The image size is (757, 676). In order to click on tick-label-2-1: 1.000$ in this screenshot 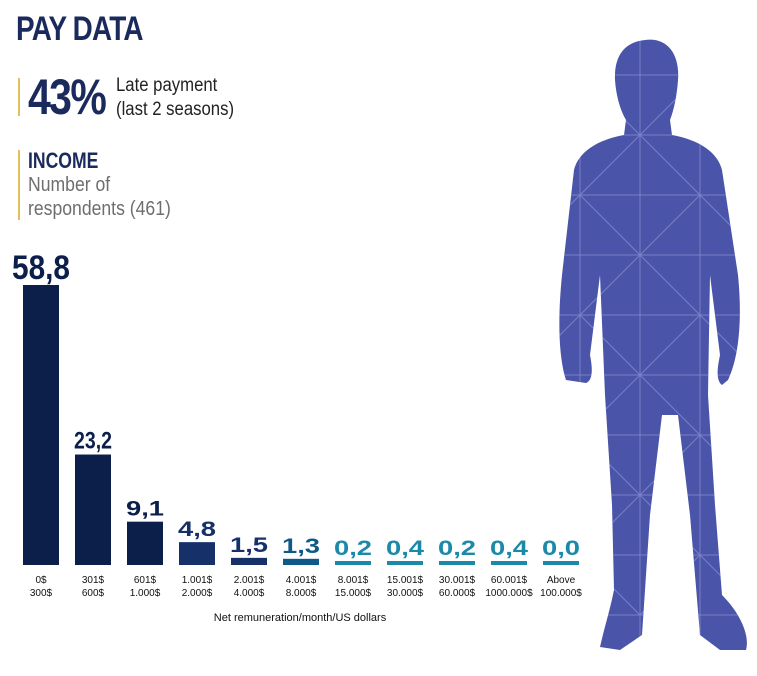, I will do `click(145, 593)`.